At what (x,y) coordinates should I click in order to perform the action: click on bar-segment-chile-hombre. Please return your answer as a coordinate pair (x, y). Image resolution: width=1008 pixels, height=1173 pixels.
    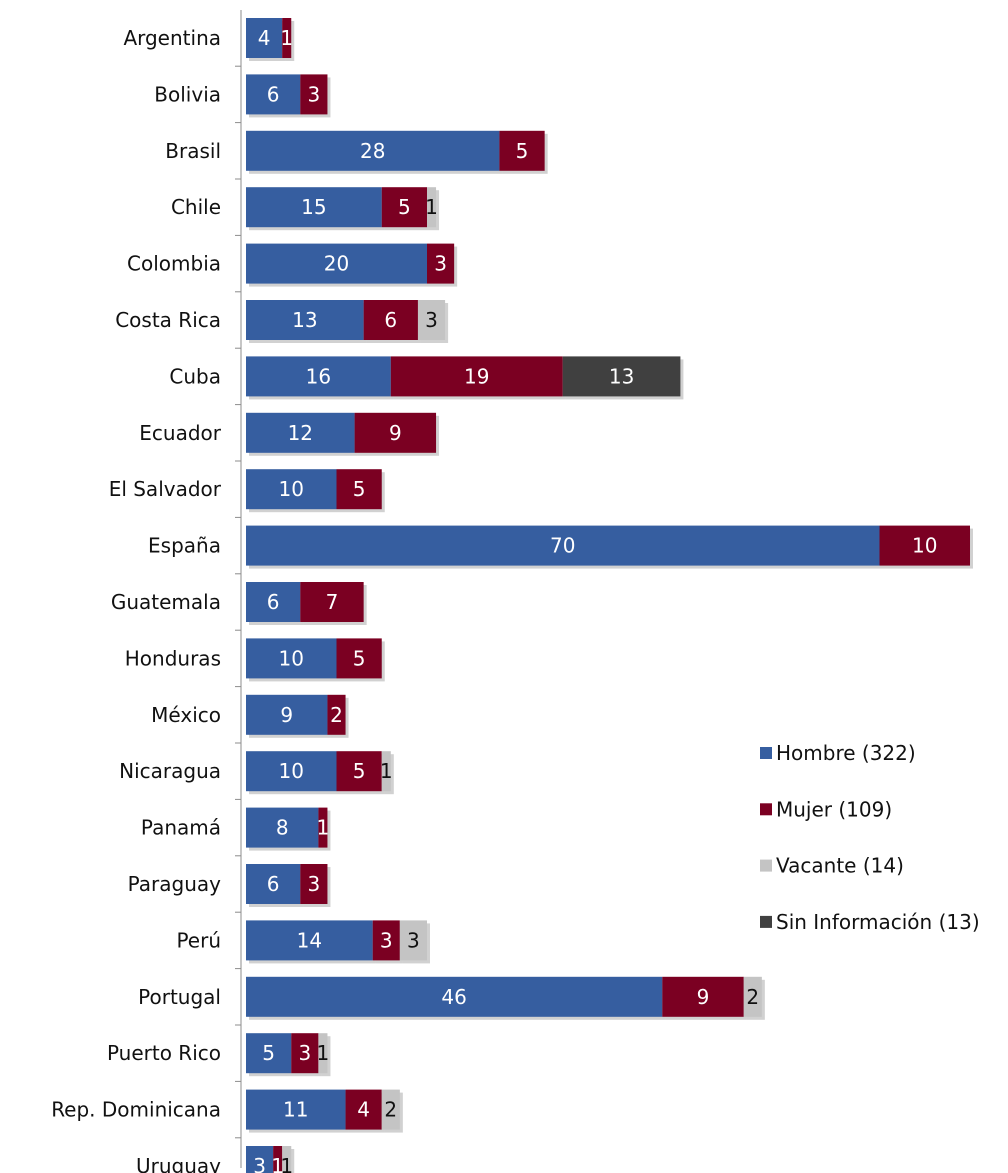
    Looking at the image, I should click on (314, 207).